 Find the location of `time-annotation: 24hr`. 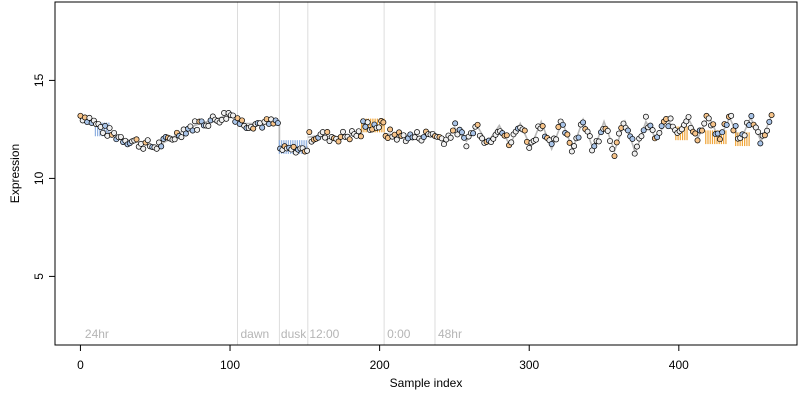

time-annotation: 24hr is located at coordinates (97, 334).